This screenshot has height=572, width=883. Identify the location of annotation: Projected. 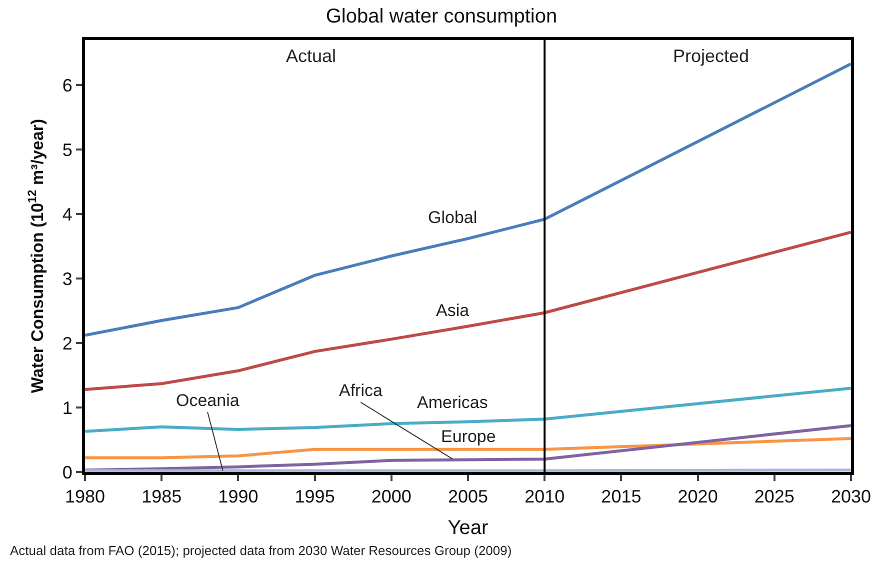
(711, 56).